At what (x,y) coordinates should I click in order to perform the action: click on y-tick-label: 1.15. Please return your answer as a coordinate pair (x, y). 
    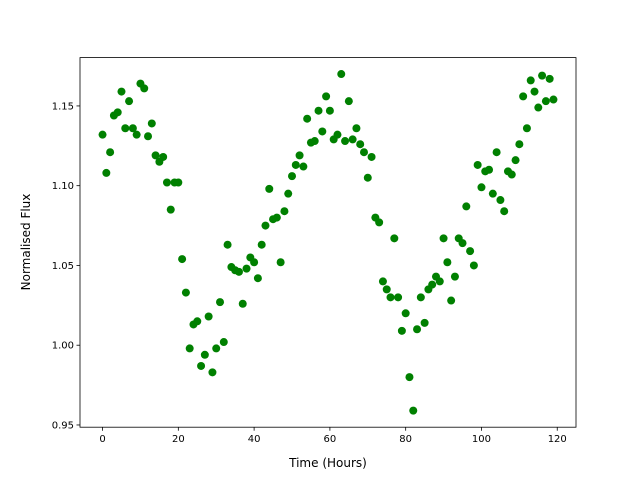
    Looking at the image, I should click on (63, 106).